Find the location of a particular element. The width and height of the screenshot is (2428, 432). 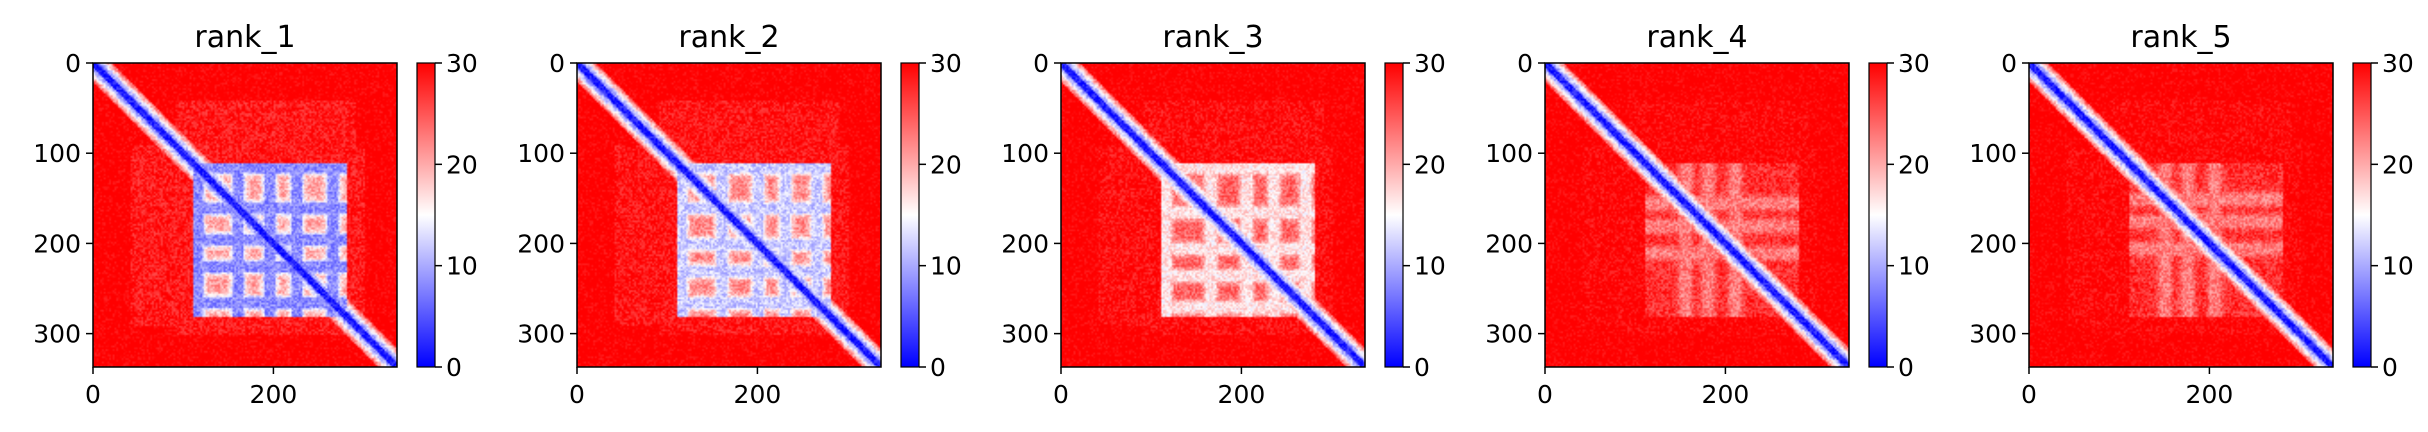

panel-title: rank_4 is located at coordinates (1696, 37).